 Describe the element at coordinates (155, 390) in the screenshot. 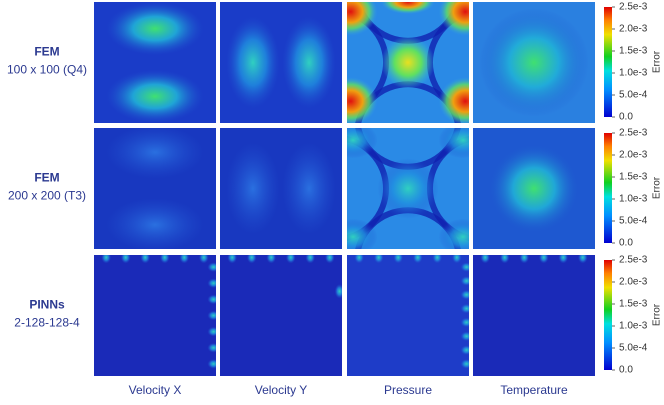

I see `column-label: Velocity X` at that location.